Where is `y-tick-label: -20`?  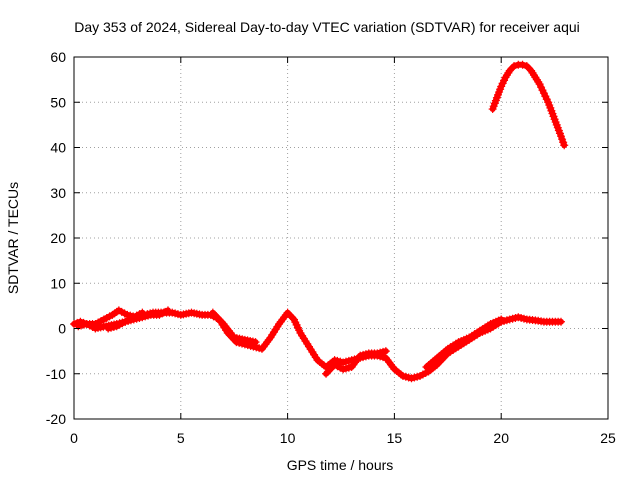 y-tick-label: -20 is located at coordinates (56, 419).